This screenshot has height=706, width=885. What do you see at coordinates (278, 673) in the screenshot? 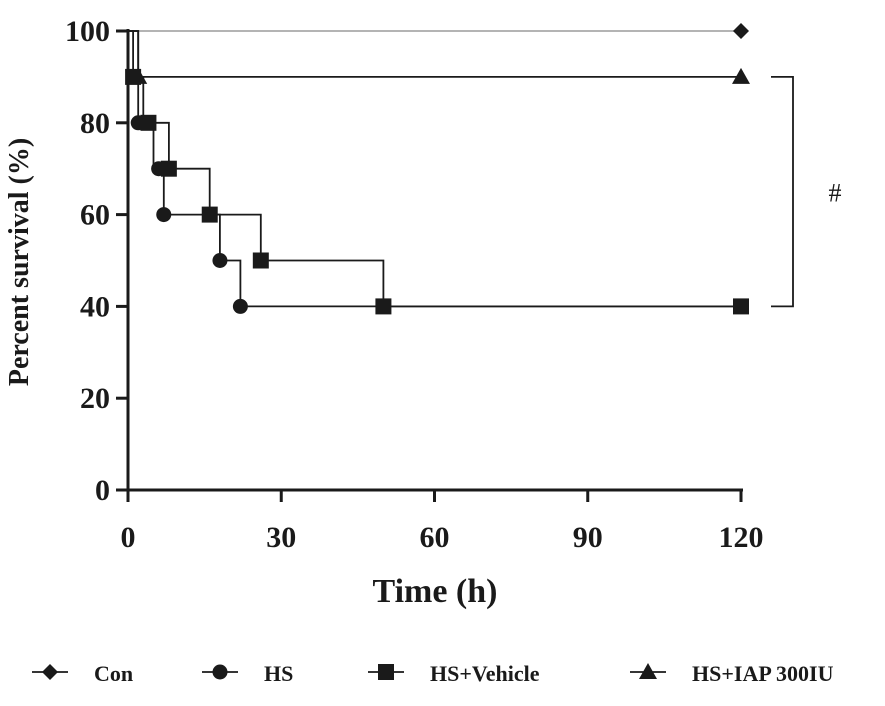
I see `legend-label: HS` at bounding box center [278, 673].